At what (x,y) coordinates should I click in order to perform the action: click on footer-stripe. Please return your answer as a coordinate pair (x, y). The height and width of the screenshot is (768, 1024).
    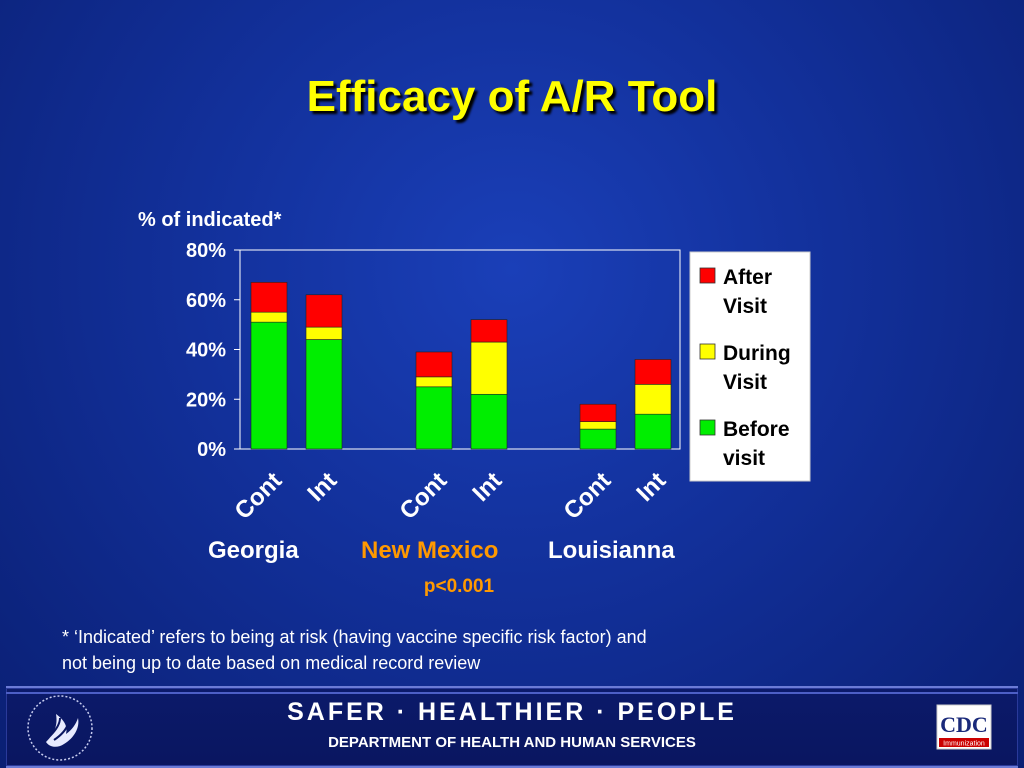
    Looking at the image, I should click on (512, 693).